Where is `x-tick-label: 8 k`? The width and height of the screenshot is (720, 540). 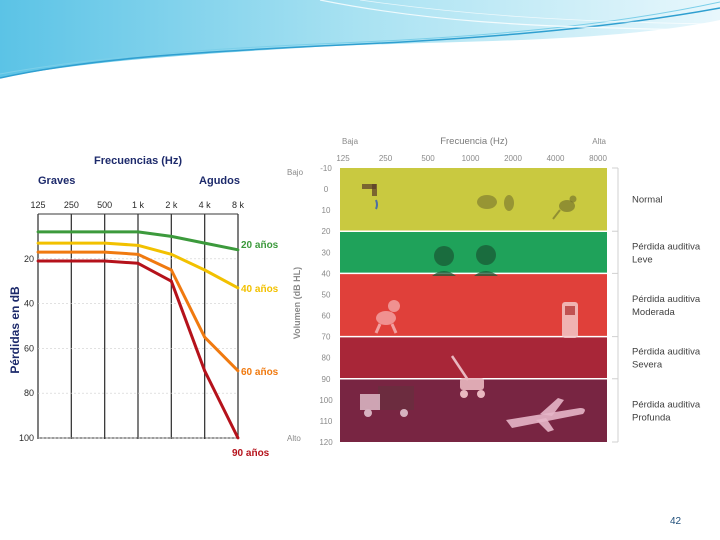
x-tick-label: 8 k is located at coordinates (238, 205).